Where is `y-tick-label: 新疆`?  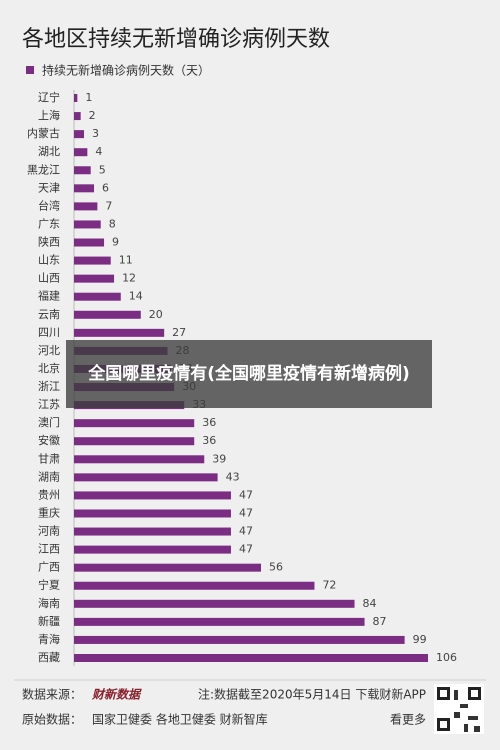 y-tick-label: 新疆 is located at coordinates (49, 621).